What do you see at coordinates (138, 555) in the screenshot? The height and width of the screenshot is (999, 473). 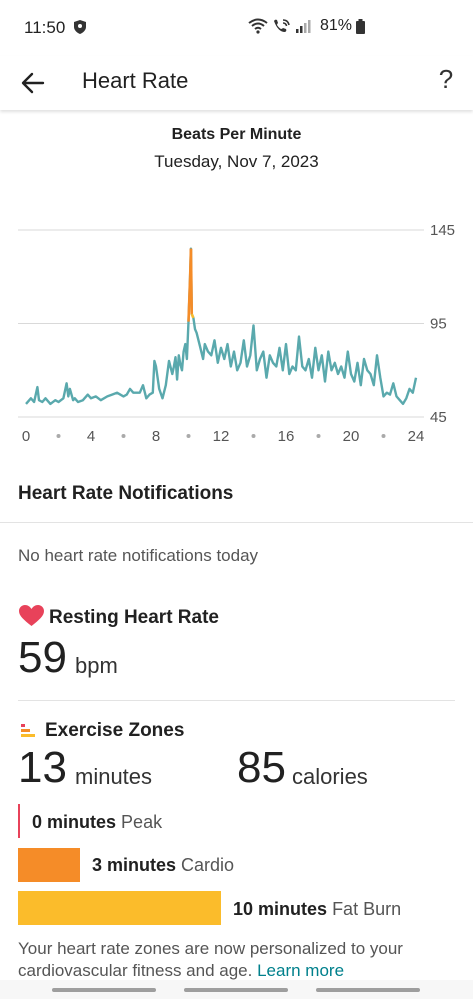 I see `notifications-empty-text: No heart rate notifications today` at bounding box center [138, 555].